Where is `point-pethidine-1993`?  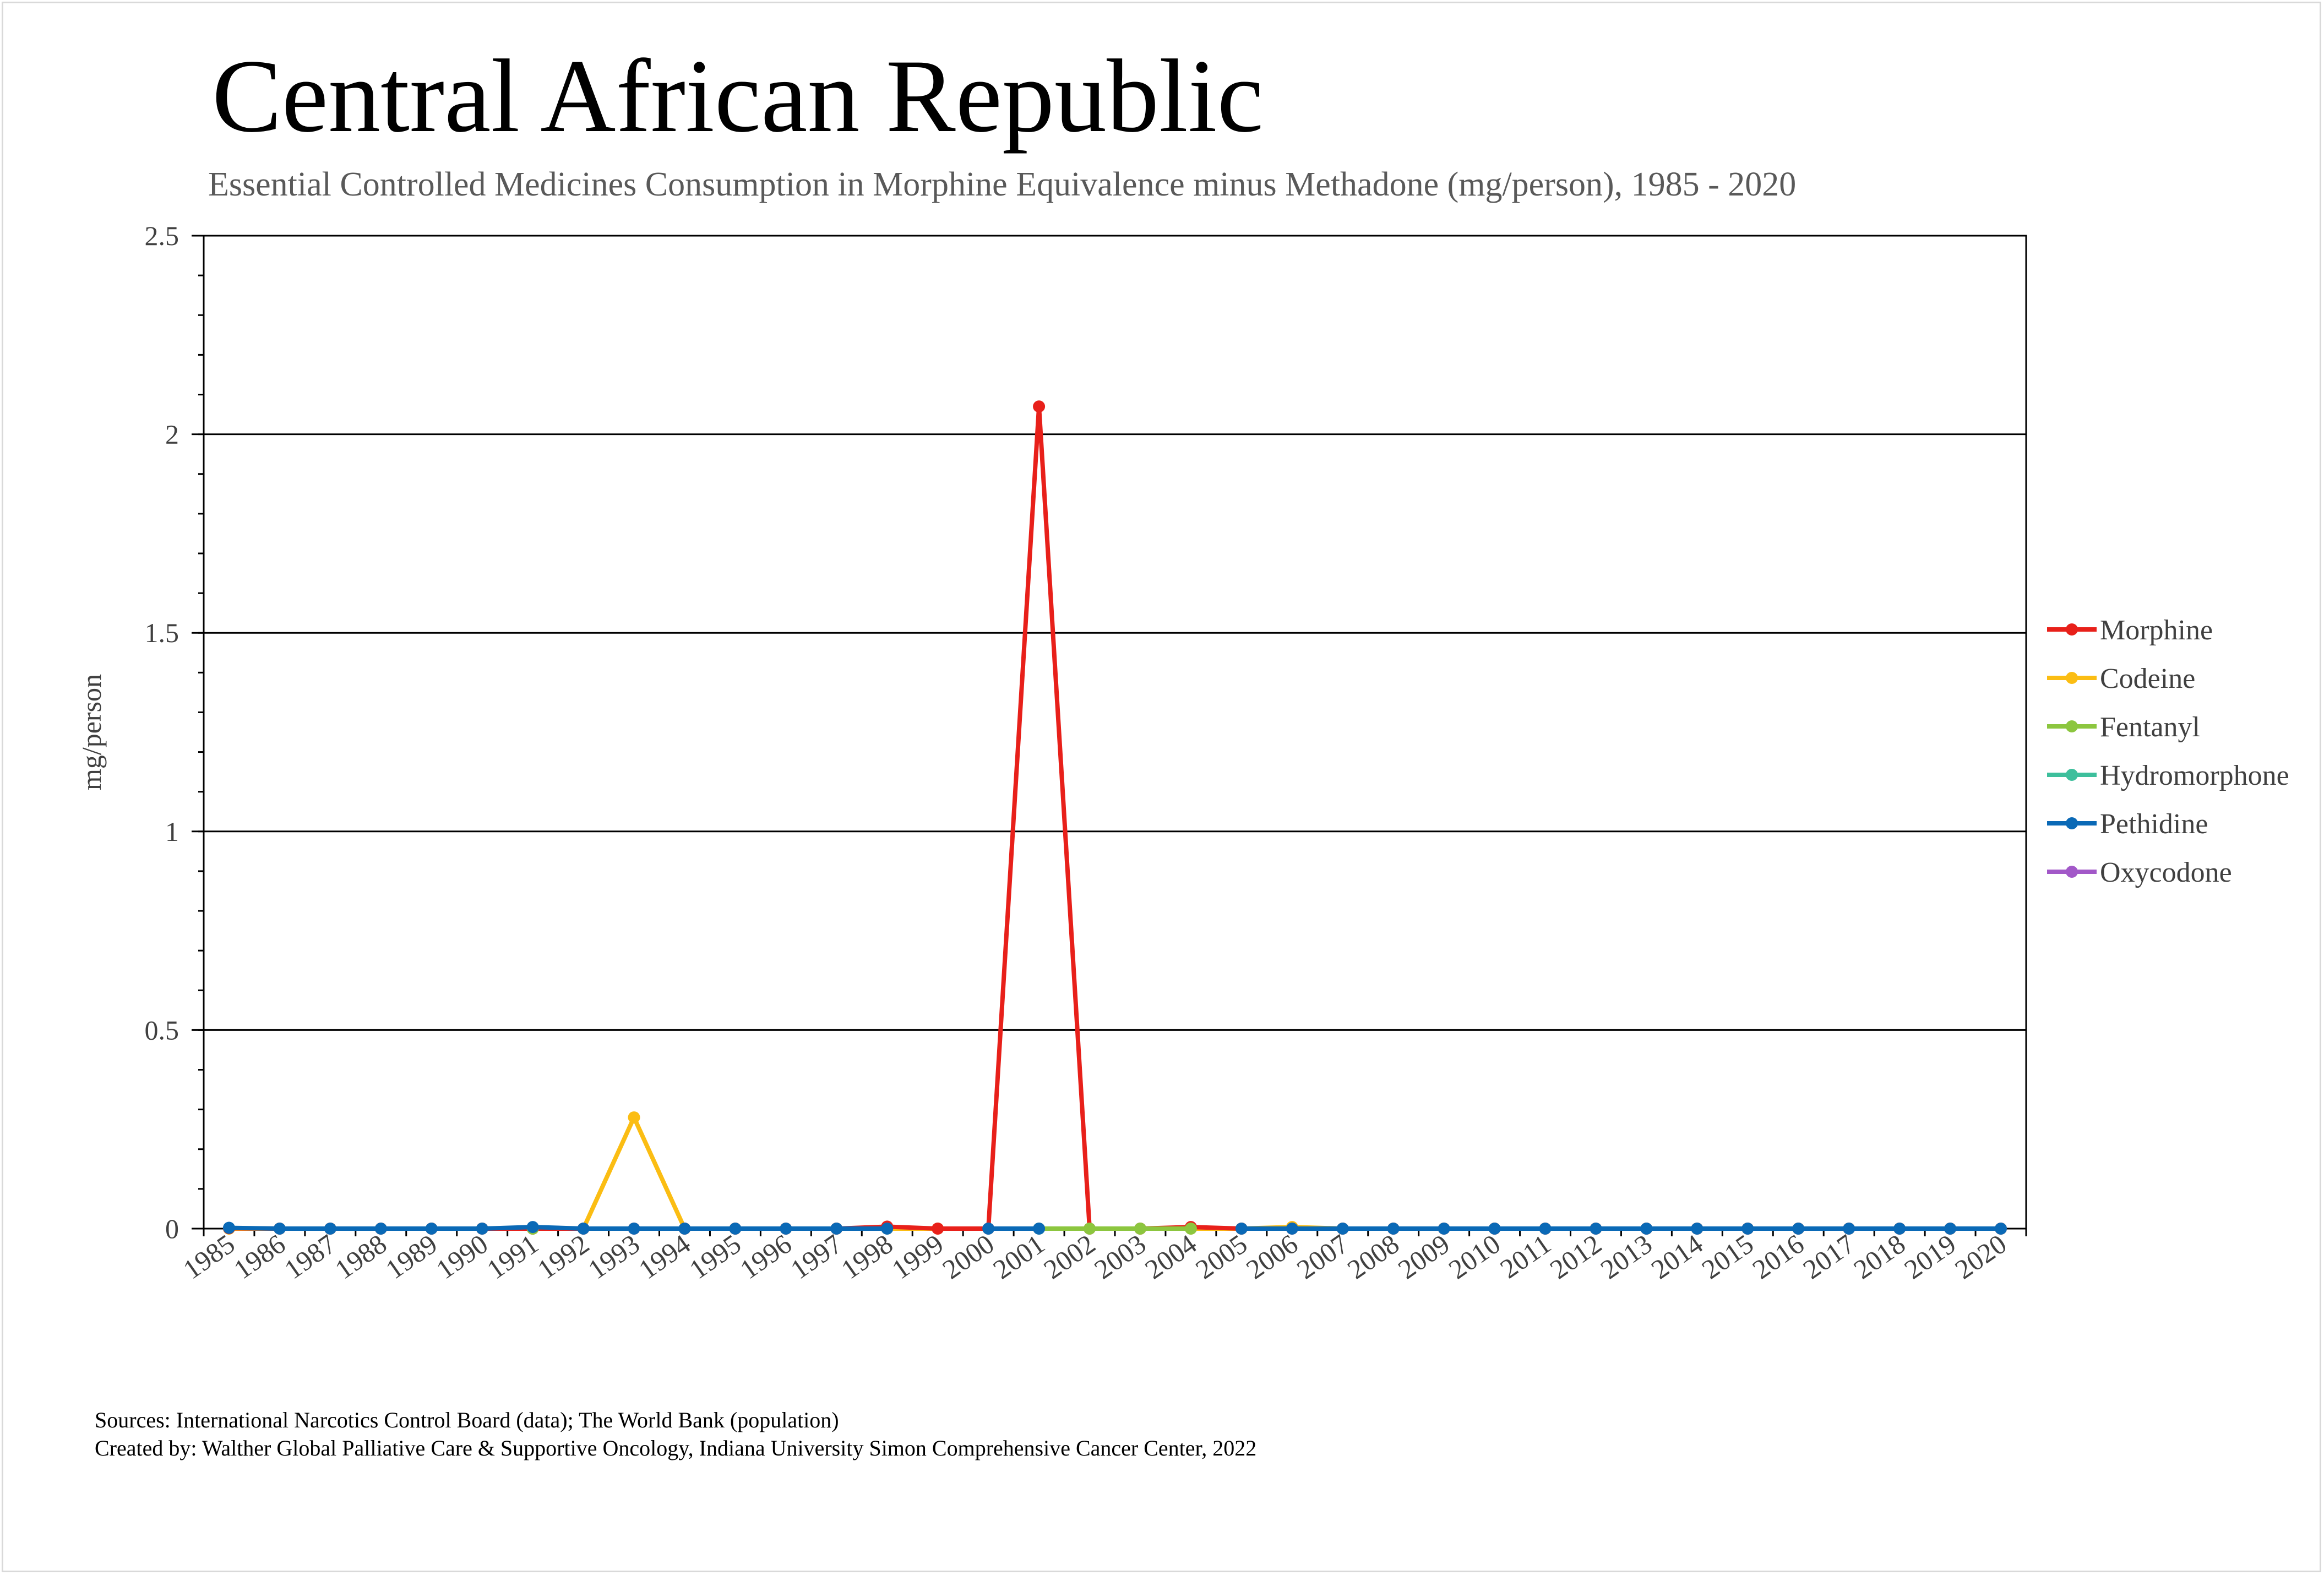
point-pethidine-1993 is located at coordinates (634, 1229).